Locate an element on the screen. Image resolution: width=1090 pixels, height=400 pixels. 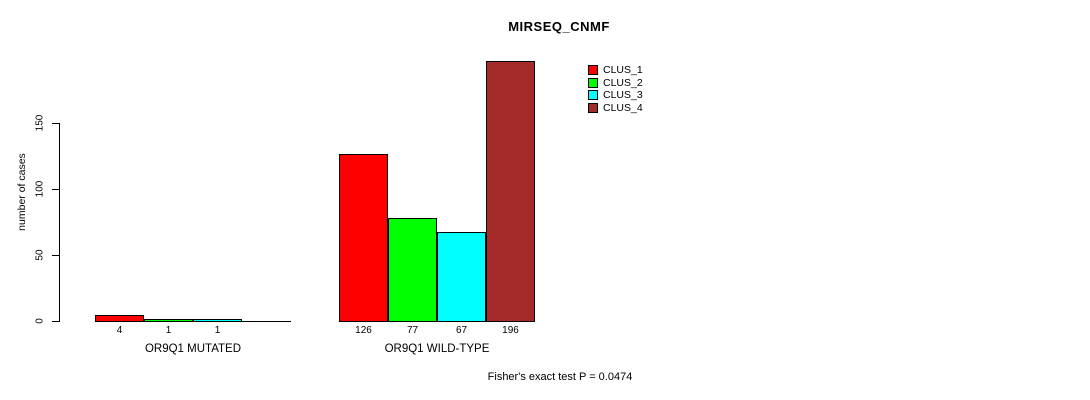
bar-clus_3-group2 is located at coordinates (461, 277).